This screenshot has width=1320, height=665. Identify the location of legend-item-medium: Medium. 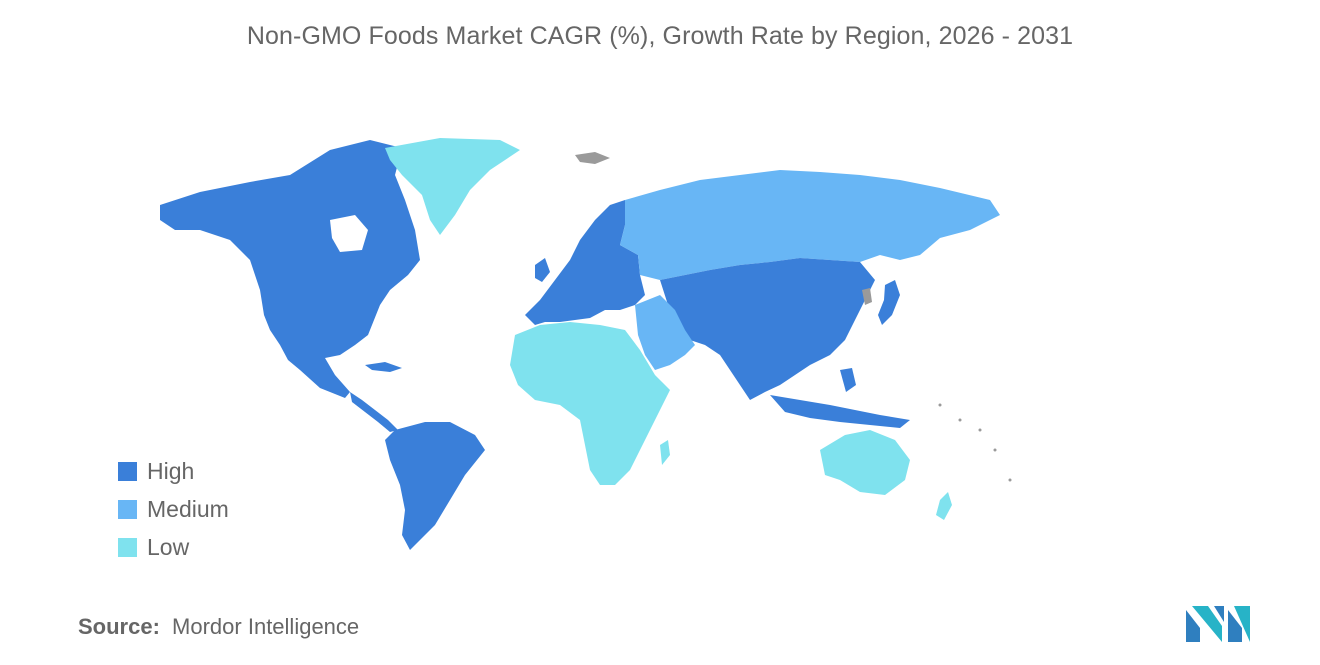
(173, 509).